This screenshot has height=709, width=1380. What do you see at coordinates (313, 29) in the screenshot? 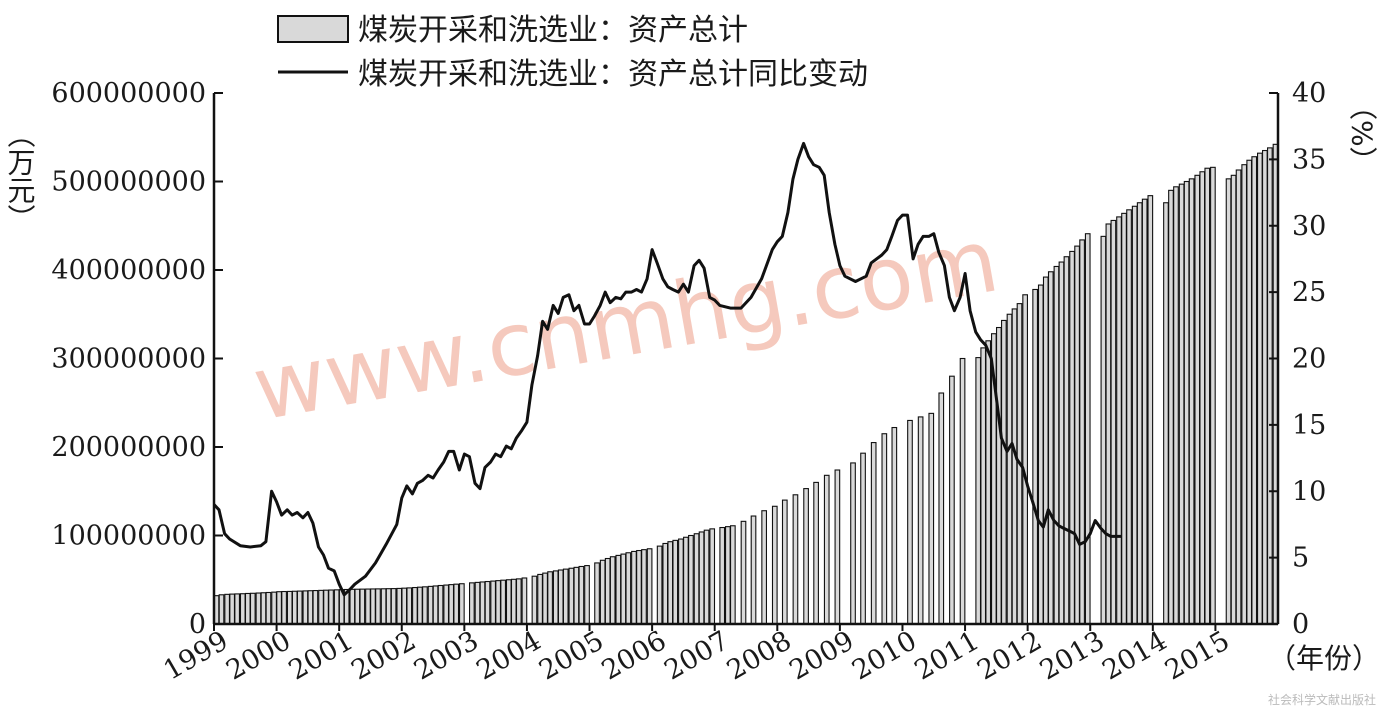
I see `legend-bar-swatch` at bounding box center [313, 29].